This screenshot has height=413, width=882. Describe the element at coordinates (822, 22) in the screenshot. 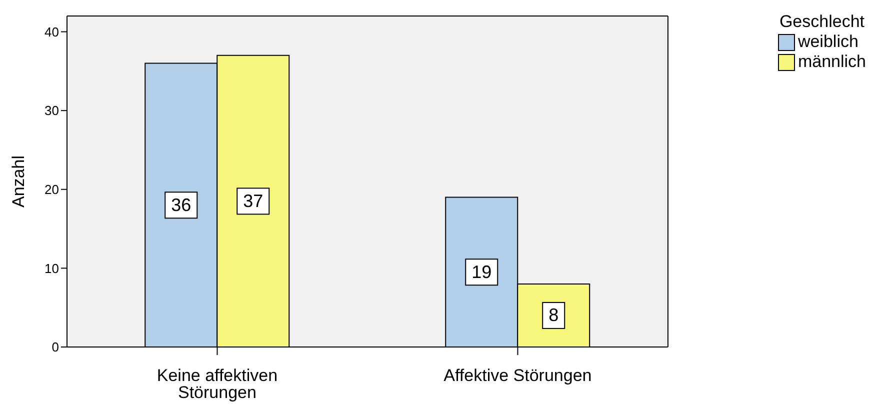

I see `legend-title: Geschlecht` at that location.